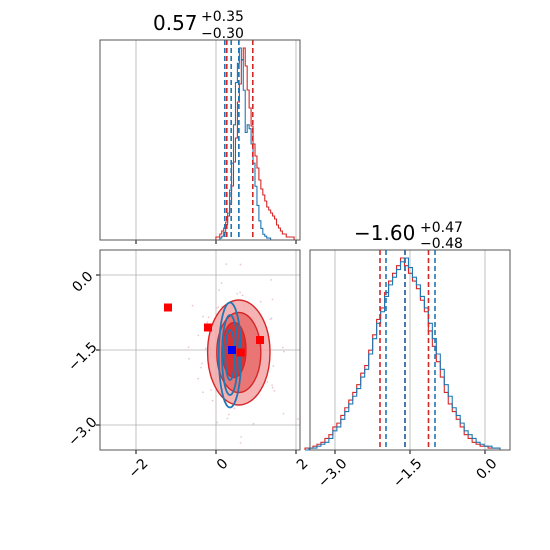  I want to click on title-param1: 0.57 +0.35 −0.30, so click(198, 25).